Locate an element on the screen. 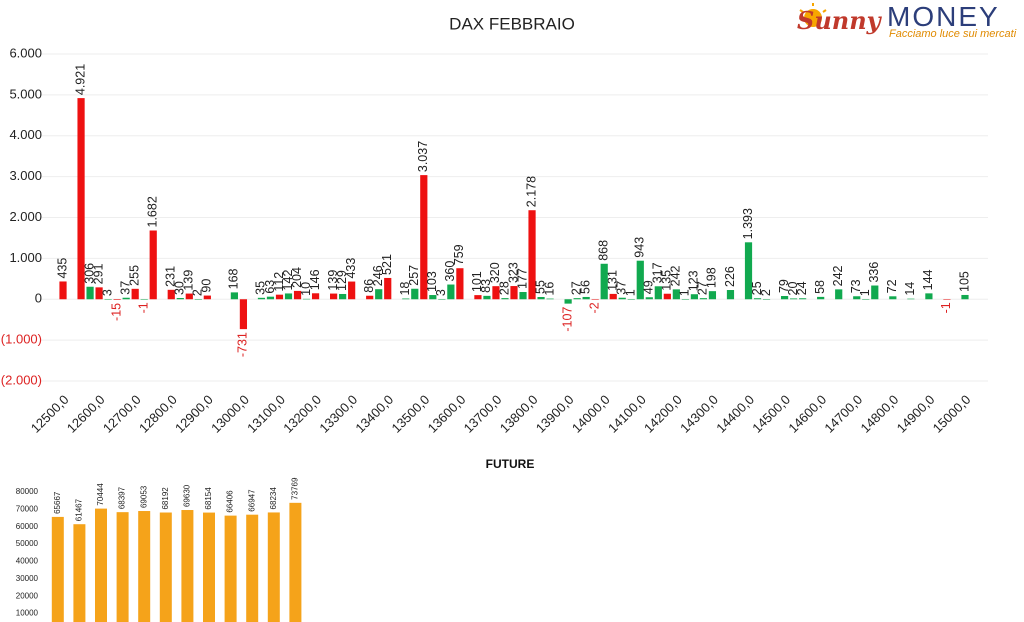  data-label: 435 is located at coordinates (62, 268).